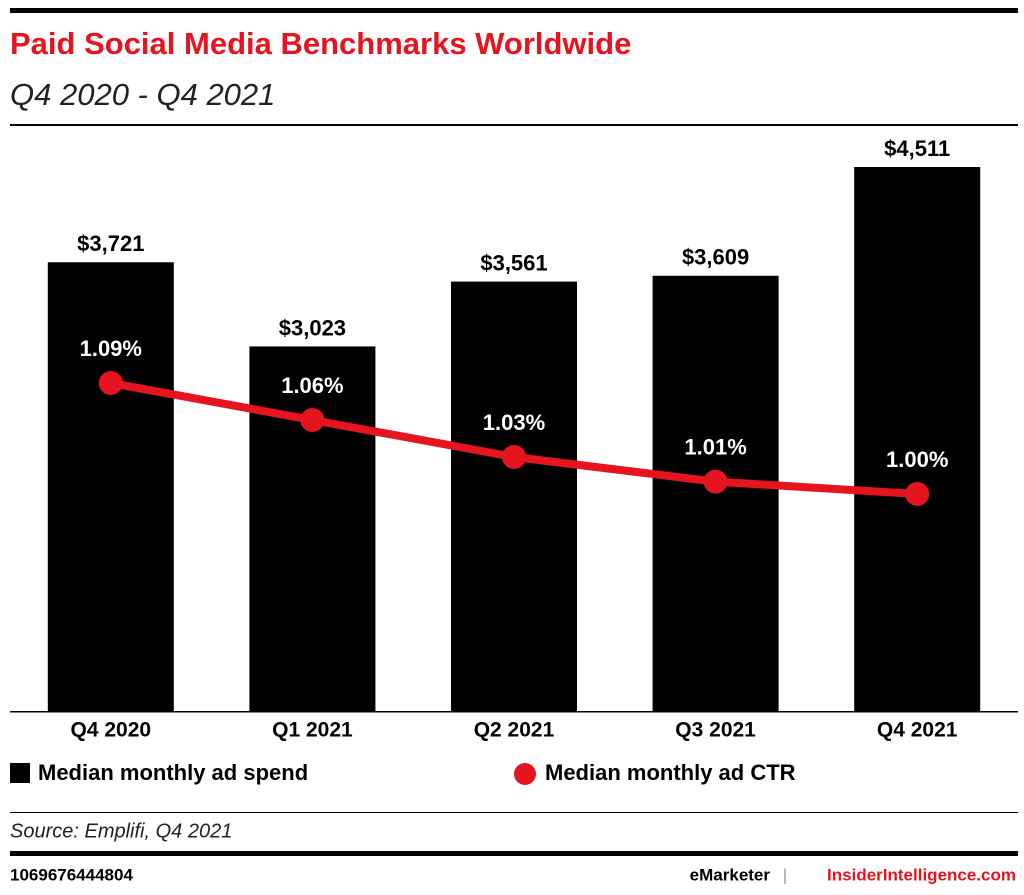 The height and width of the screenshot is (895, 1024). Describe the element at coordinates (715, 730) in the screenshot. I see `x-tick-label: Q3 2021` at that location.